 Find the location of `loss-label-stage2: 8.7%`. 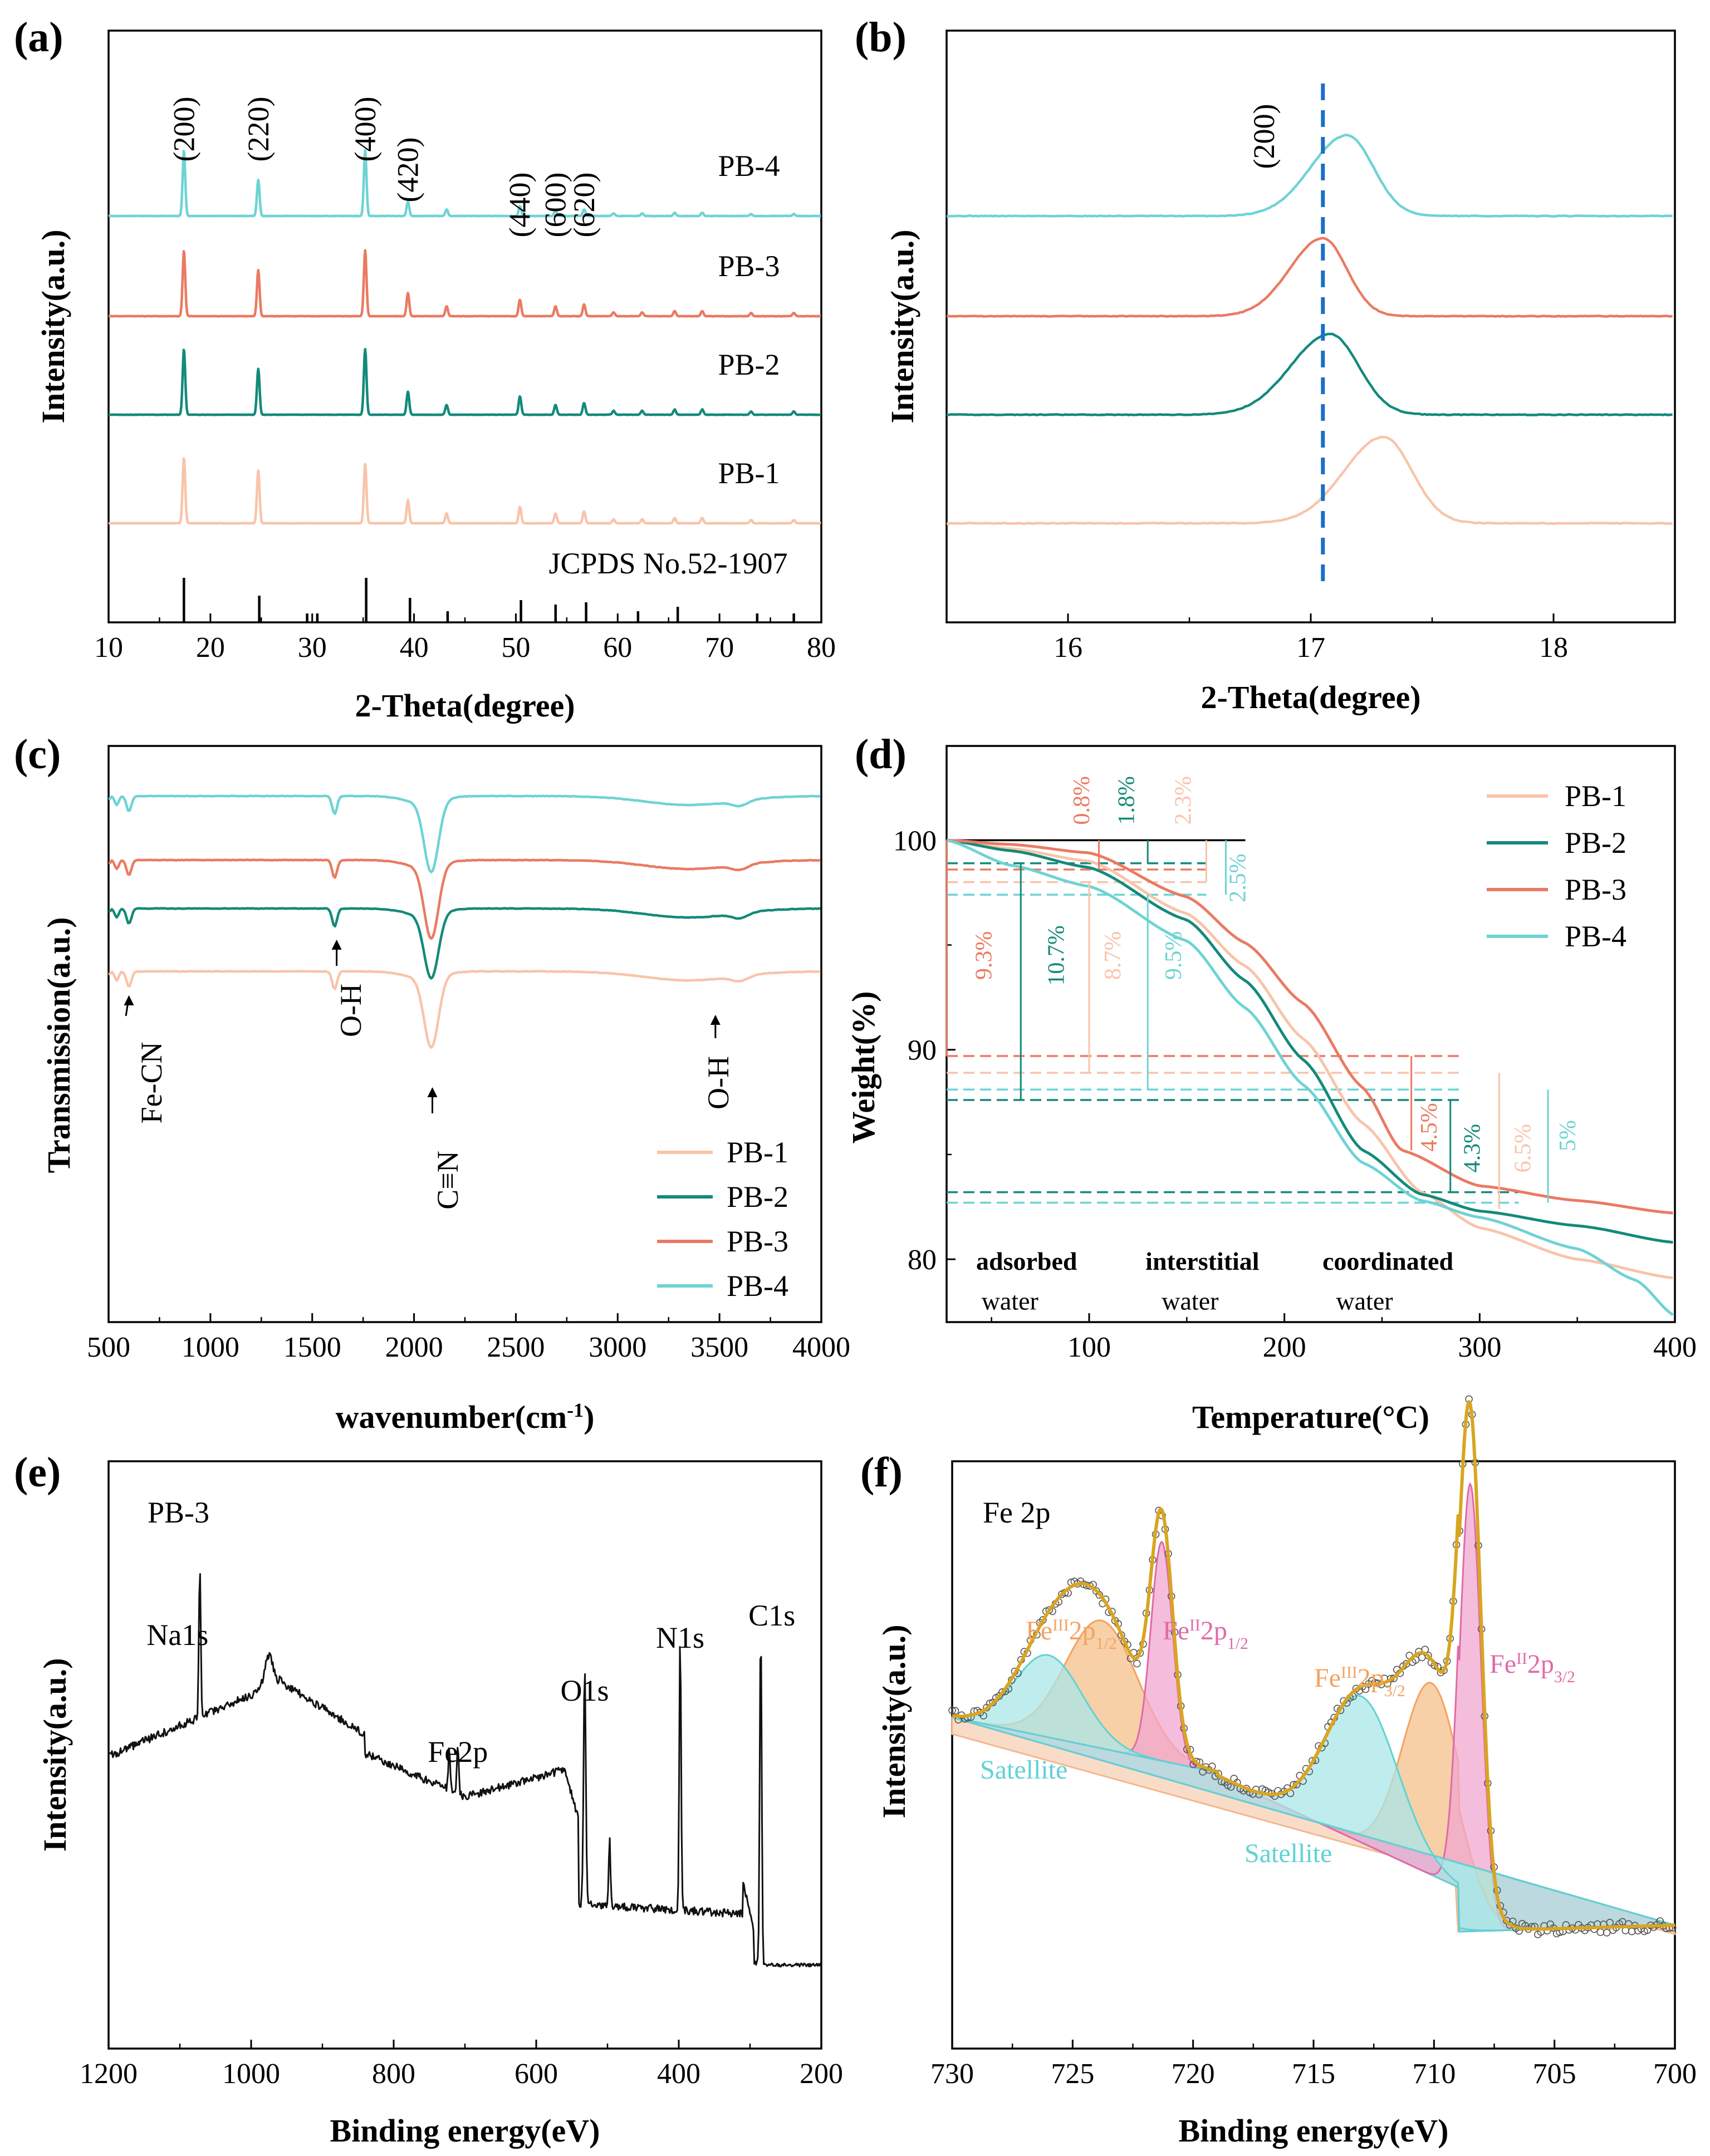

loss-label-stage2: 8.7% is located at coordinates (1113, 955).